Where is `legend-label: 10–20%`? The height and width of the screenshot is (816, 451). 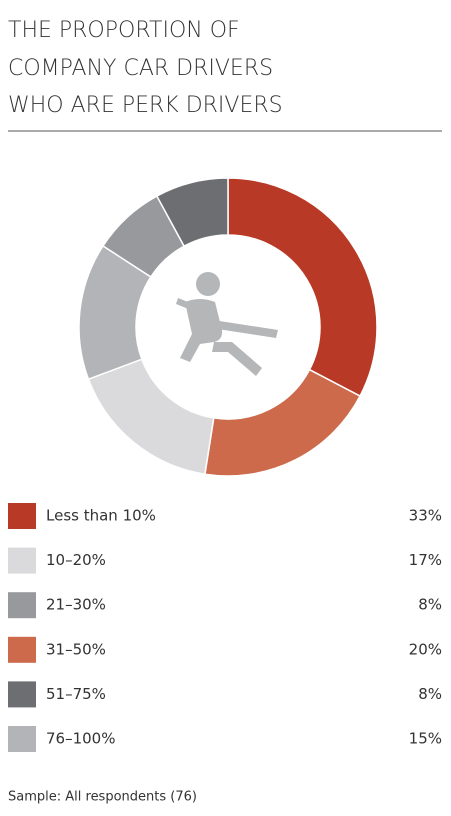 legend-label: 10–20% is located at coordinates (76, 560).